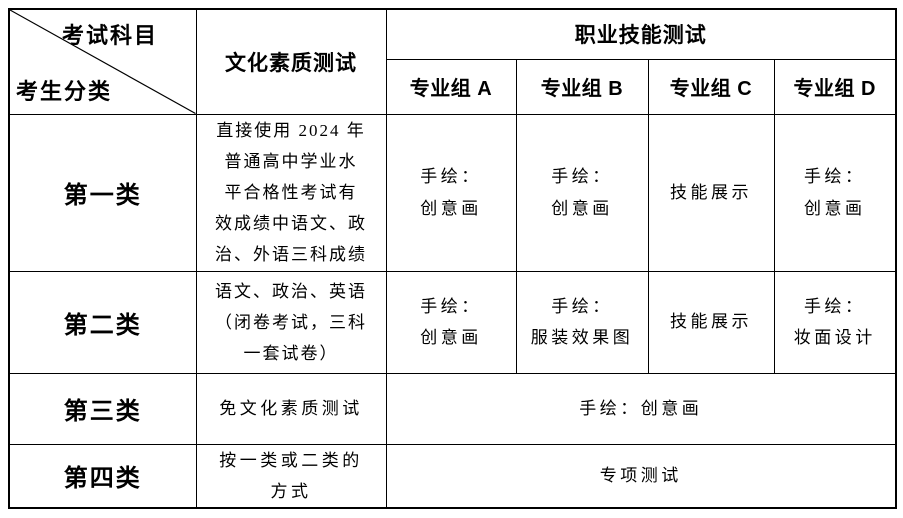 Image resolution: width=903 pixels, height=518 pixels. What do you see at coordinates (102, 408) in the screenshot?
I see `category-3-label: 第三类` at bounding box center [102, 408].